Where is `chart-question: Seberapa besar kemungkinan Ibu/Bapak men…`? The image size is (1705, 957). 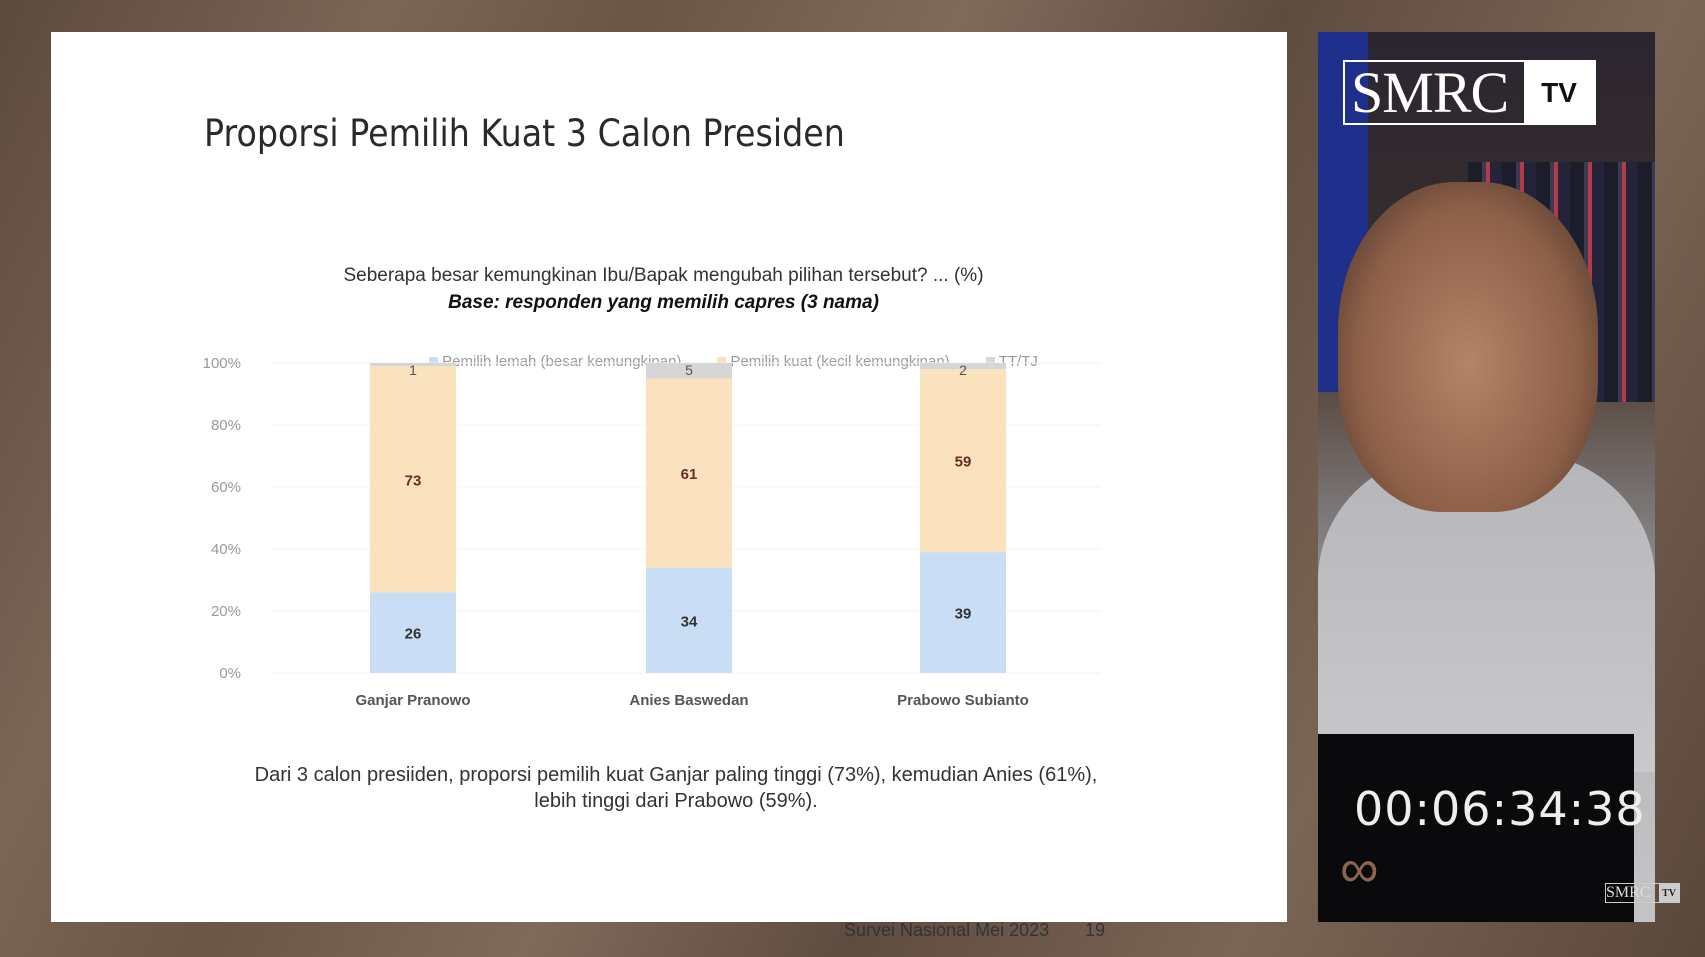
chart-question: Seberapa besar kemungkinan Ibu/Bapak men… is located at coordinates (663, 275).